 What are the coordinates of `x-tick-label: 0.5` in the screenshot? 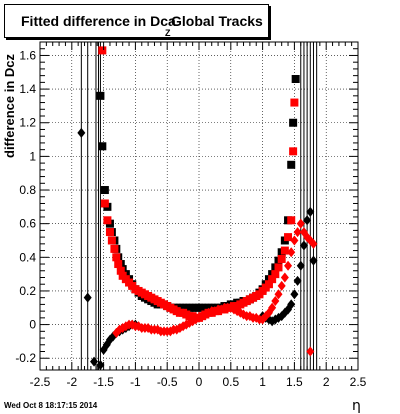 It's located at (230, 382).